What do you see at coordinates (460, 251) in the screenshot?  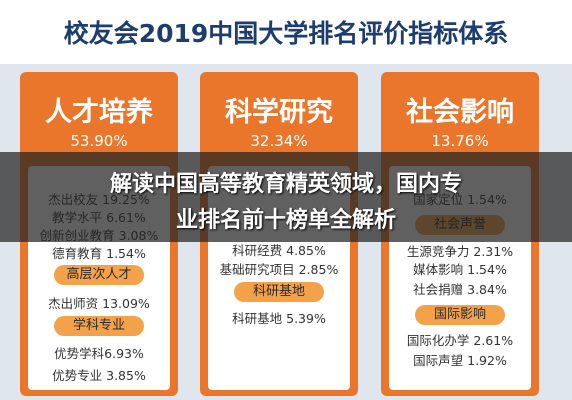 I see `indicator: 生源竞争力 2.31%` at bounding box center [460, 251].